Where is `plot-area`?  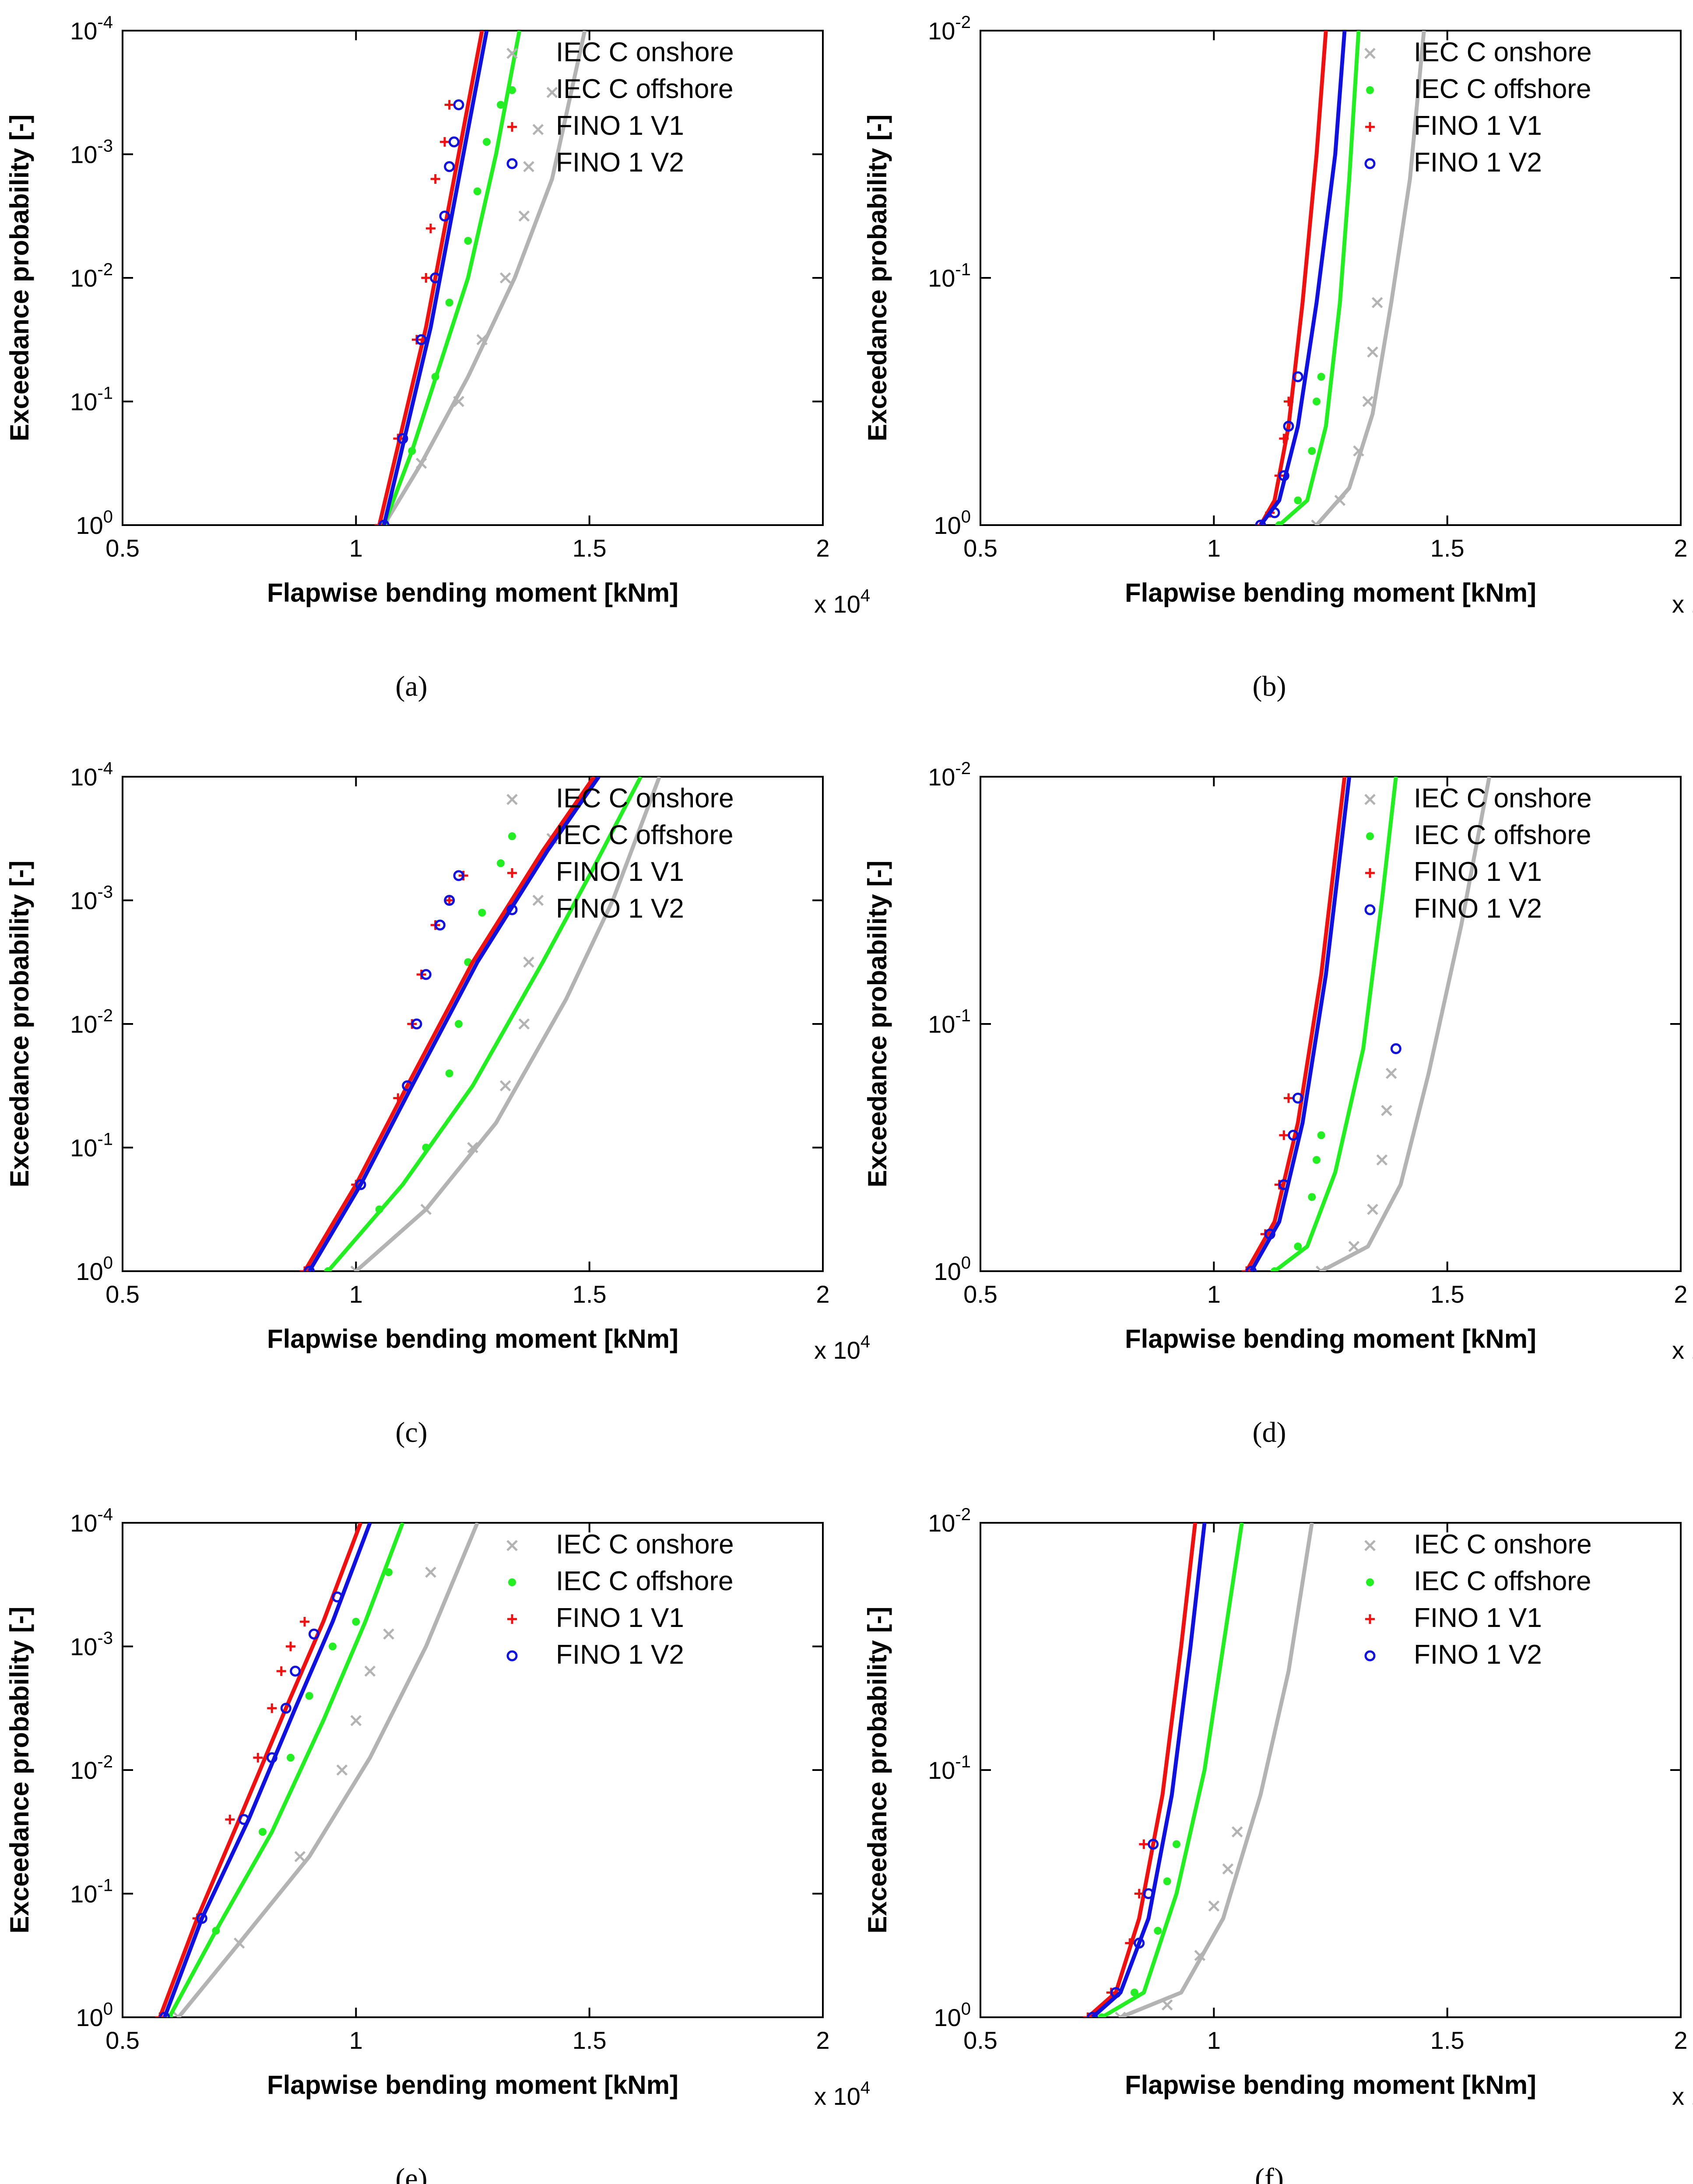 plot-area is located at coordinates (1331, 1770).